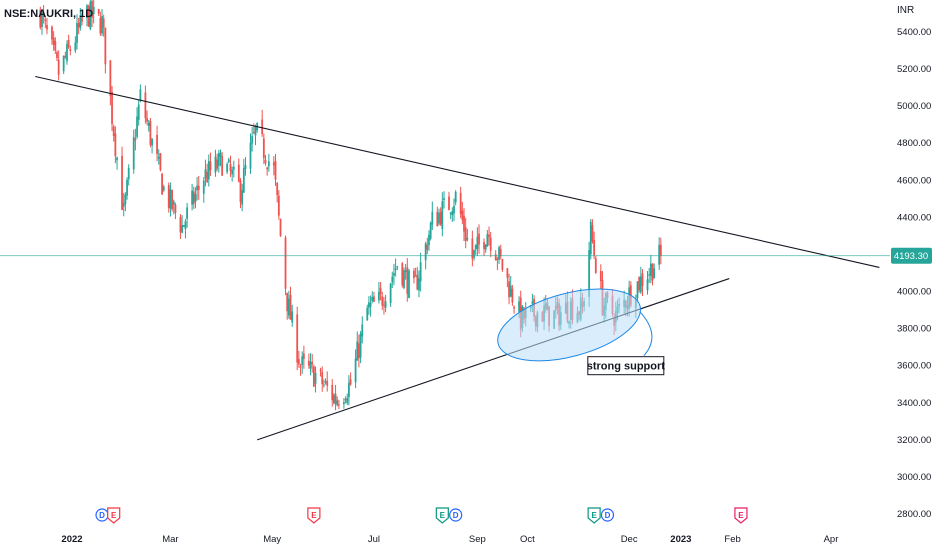 The image size is (932, 550). I want to click on y-tick-label: 3800.00, so click(914, 329).